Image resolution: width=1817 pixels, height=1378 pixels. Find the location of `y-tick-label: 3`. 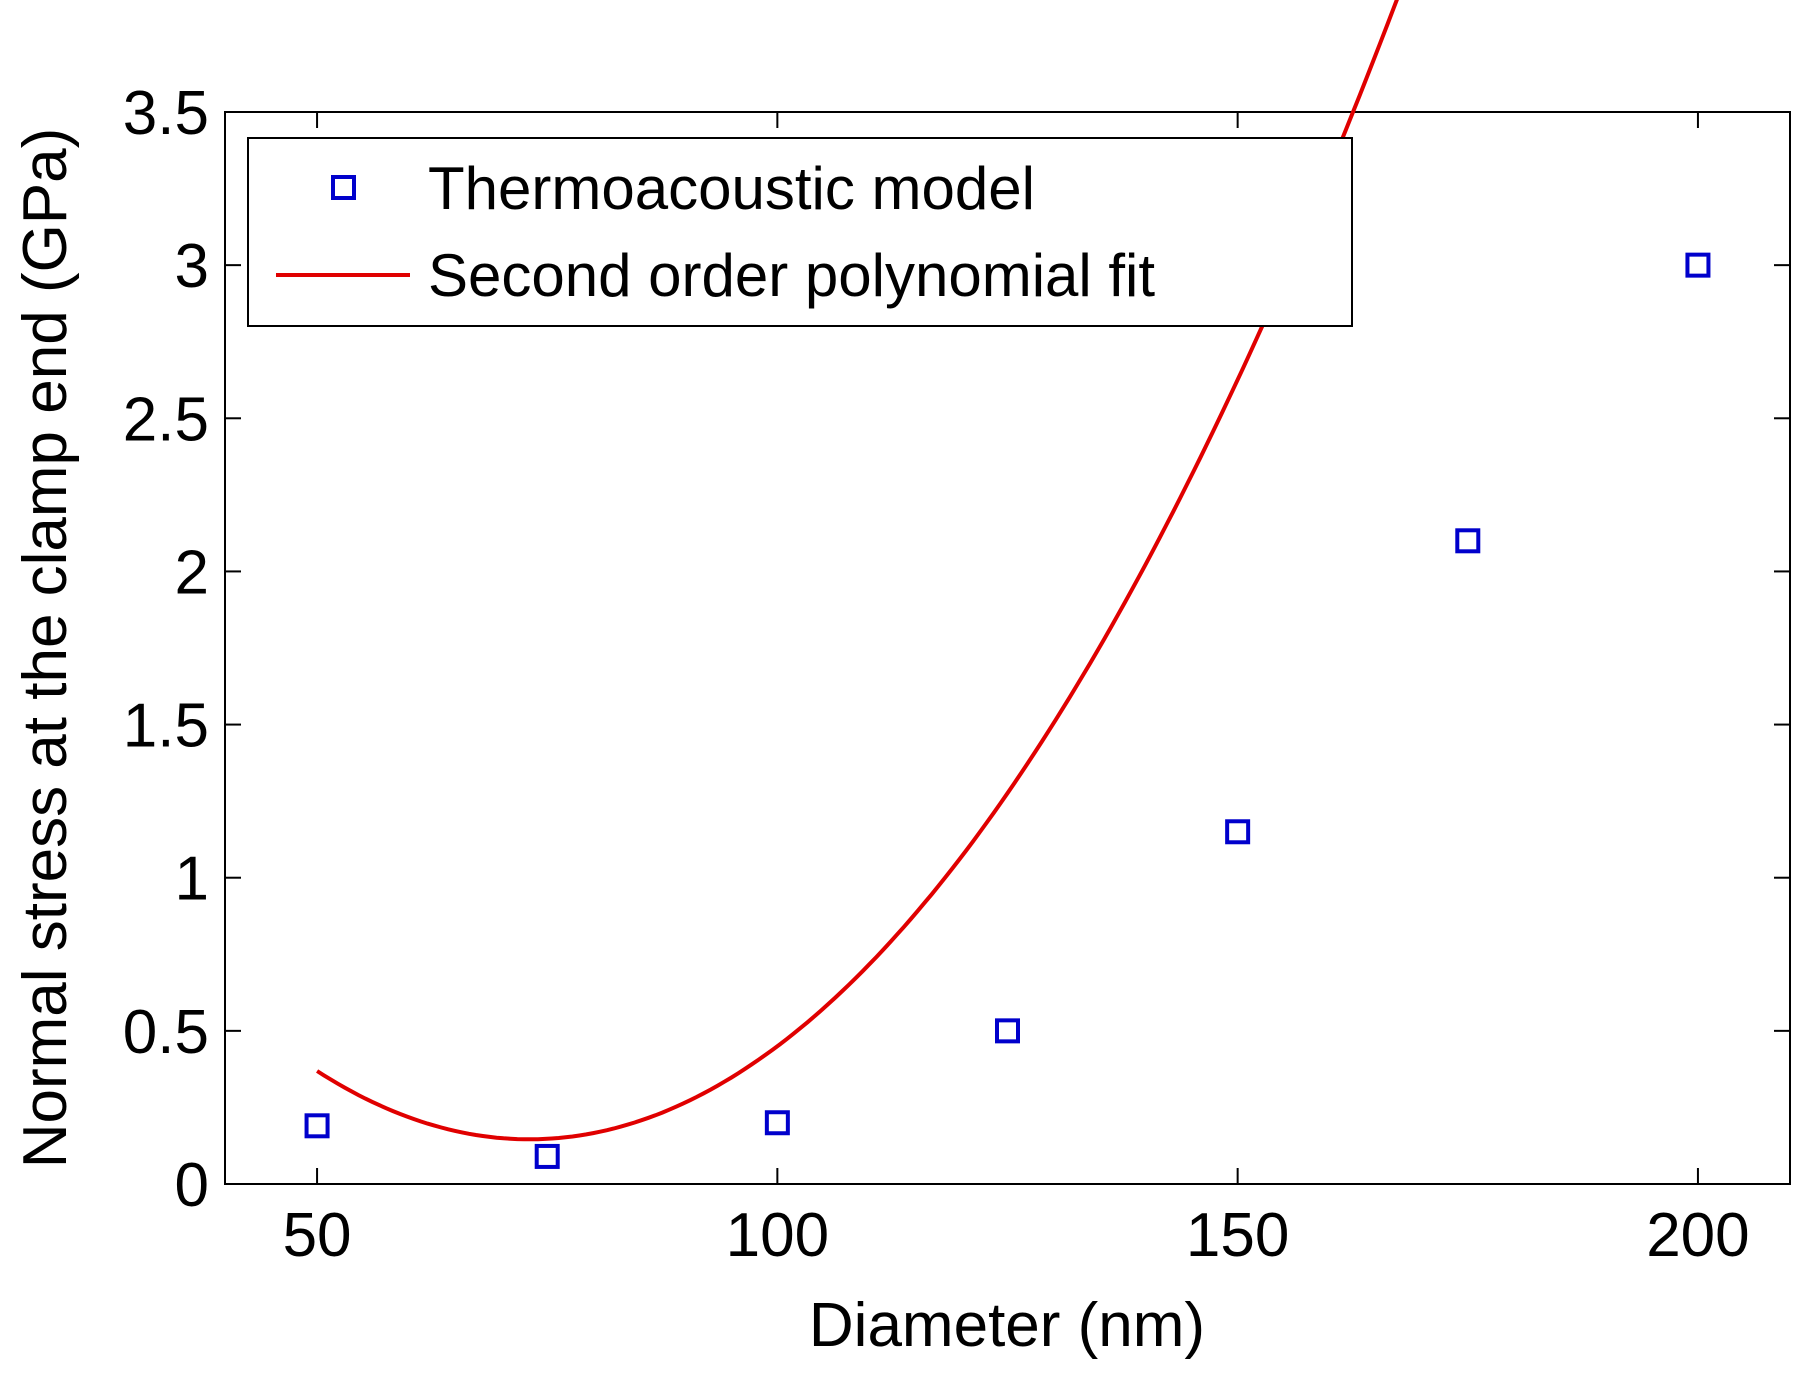

y-tick-label: 3 is located at coordinates (192, 266).